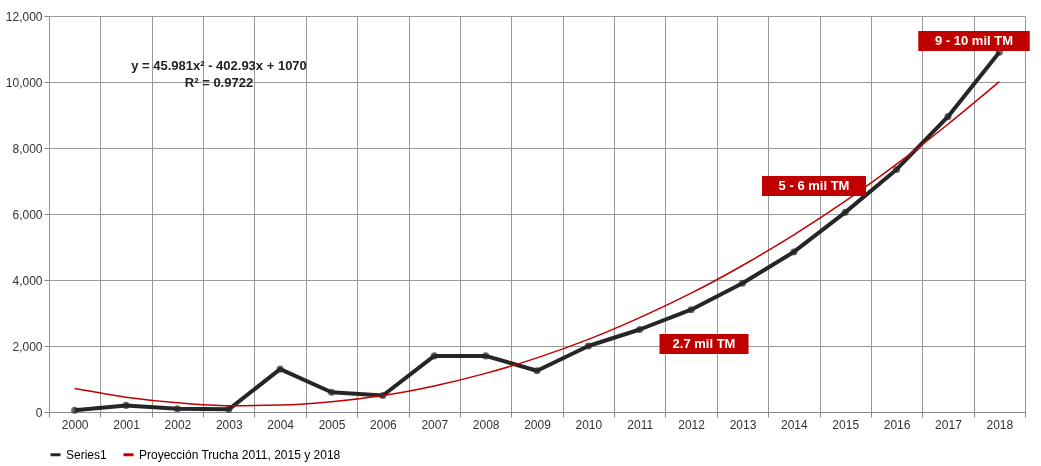 The image size is (1041, 466). I want to click on x-tick-label: 2005, so click(332, 424).